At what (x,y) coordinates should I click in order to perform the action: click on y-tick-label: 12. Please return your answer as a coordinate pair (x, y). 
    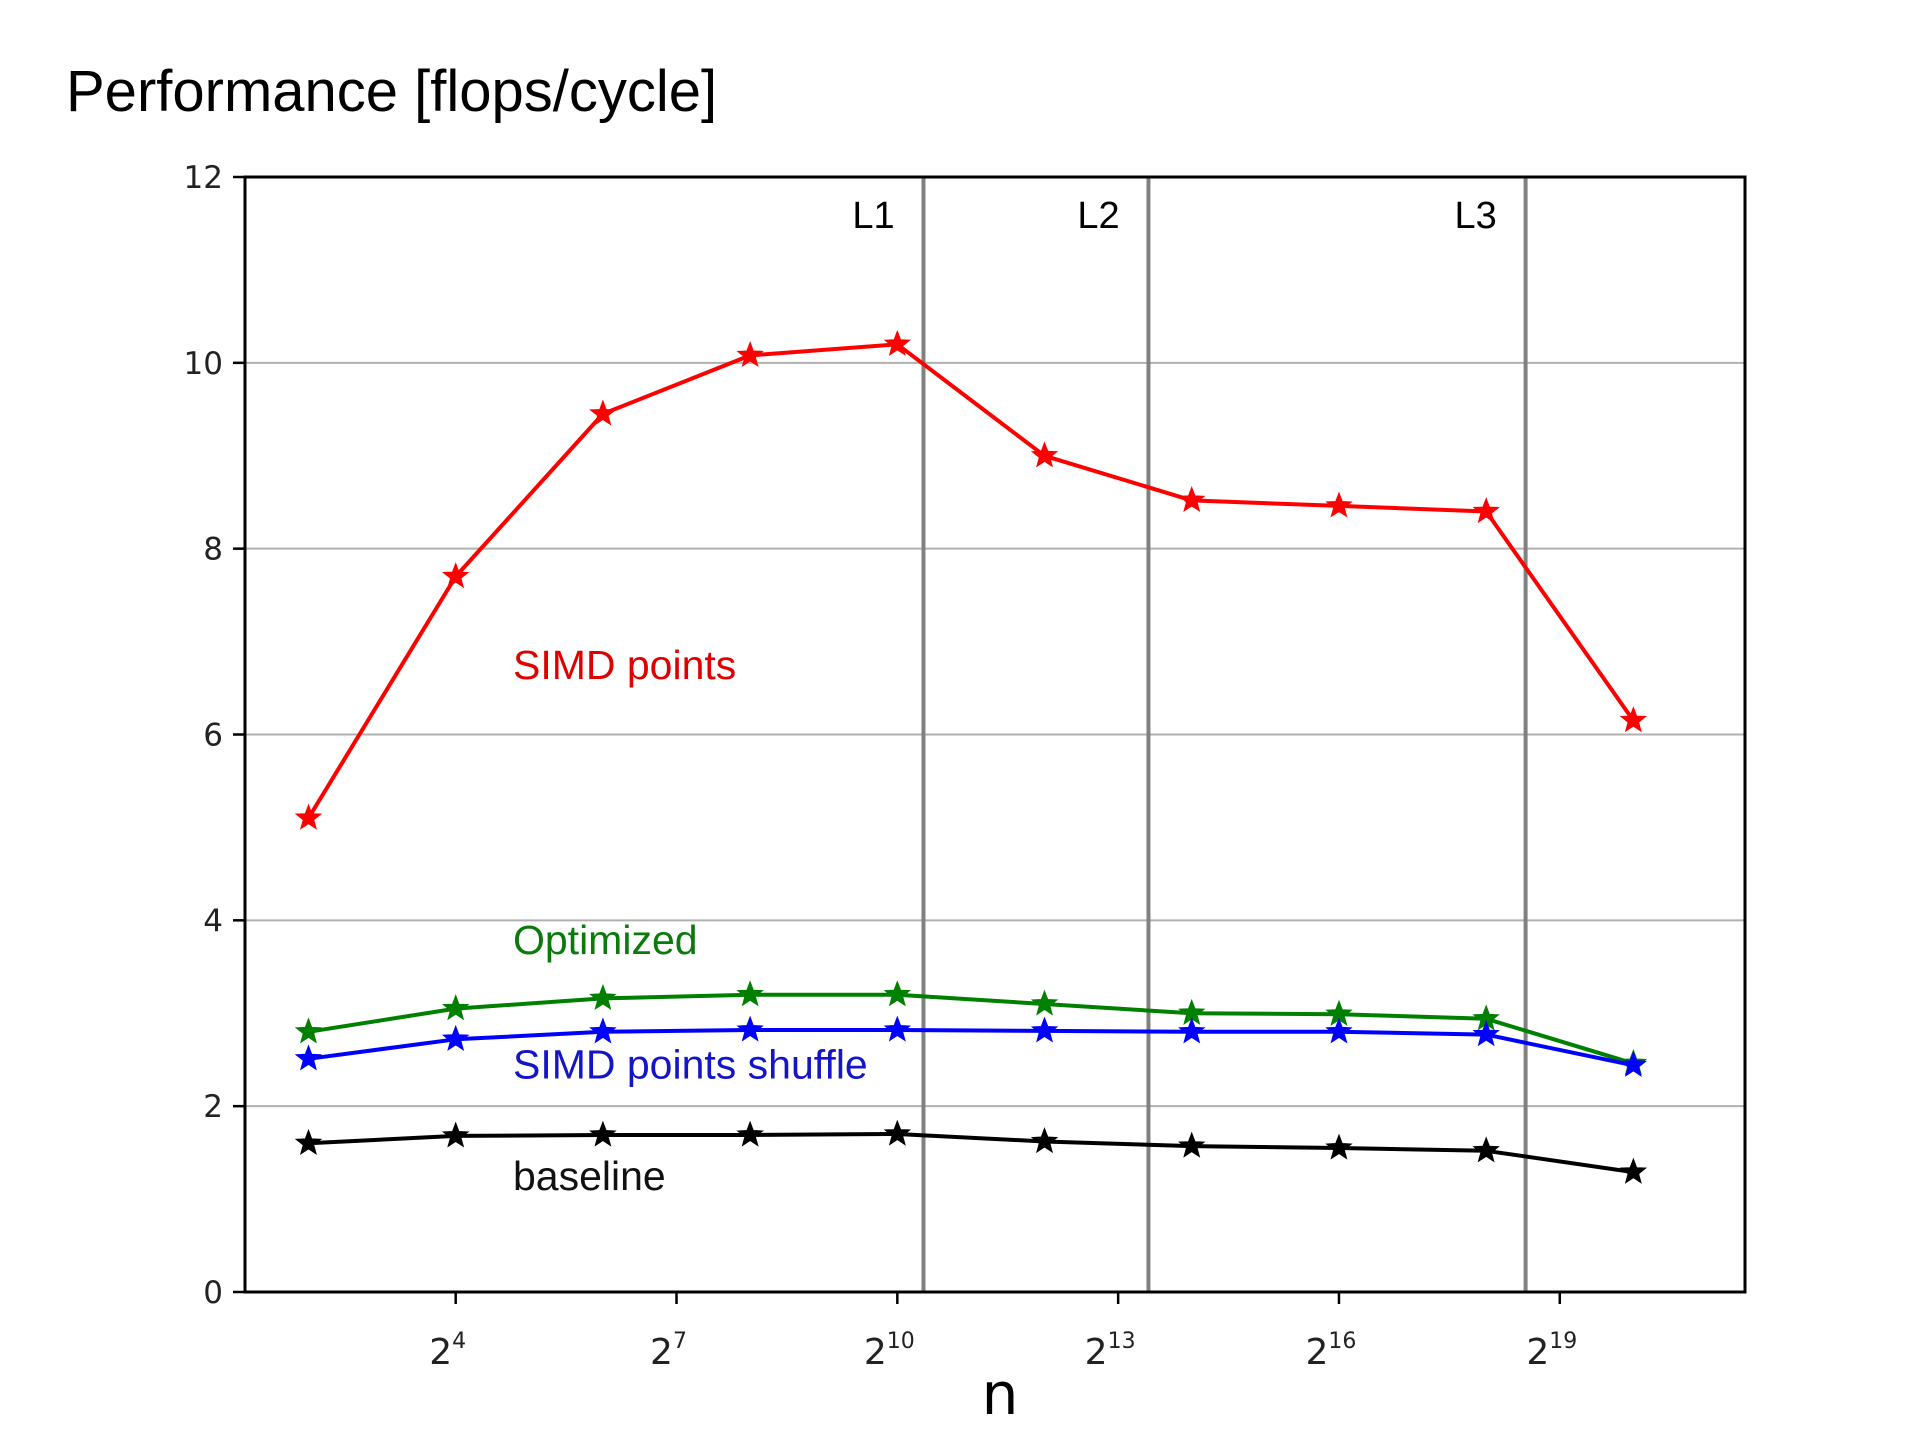
    Looking at the image, I should click on (203, 178).